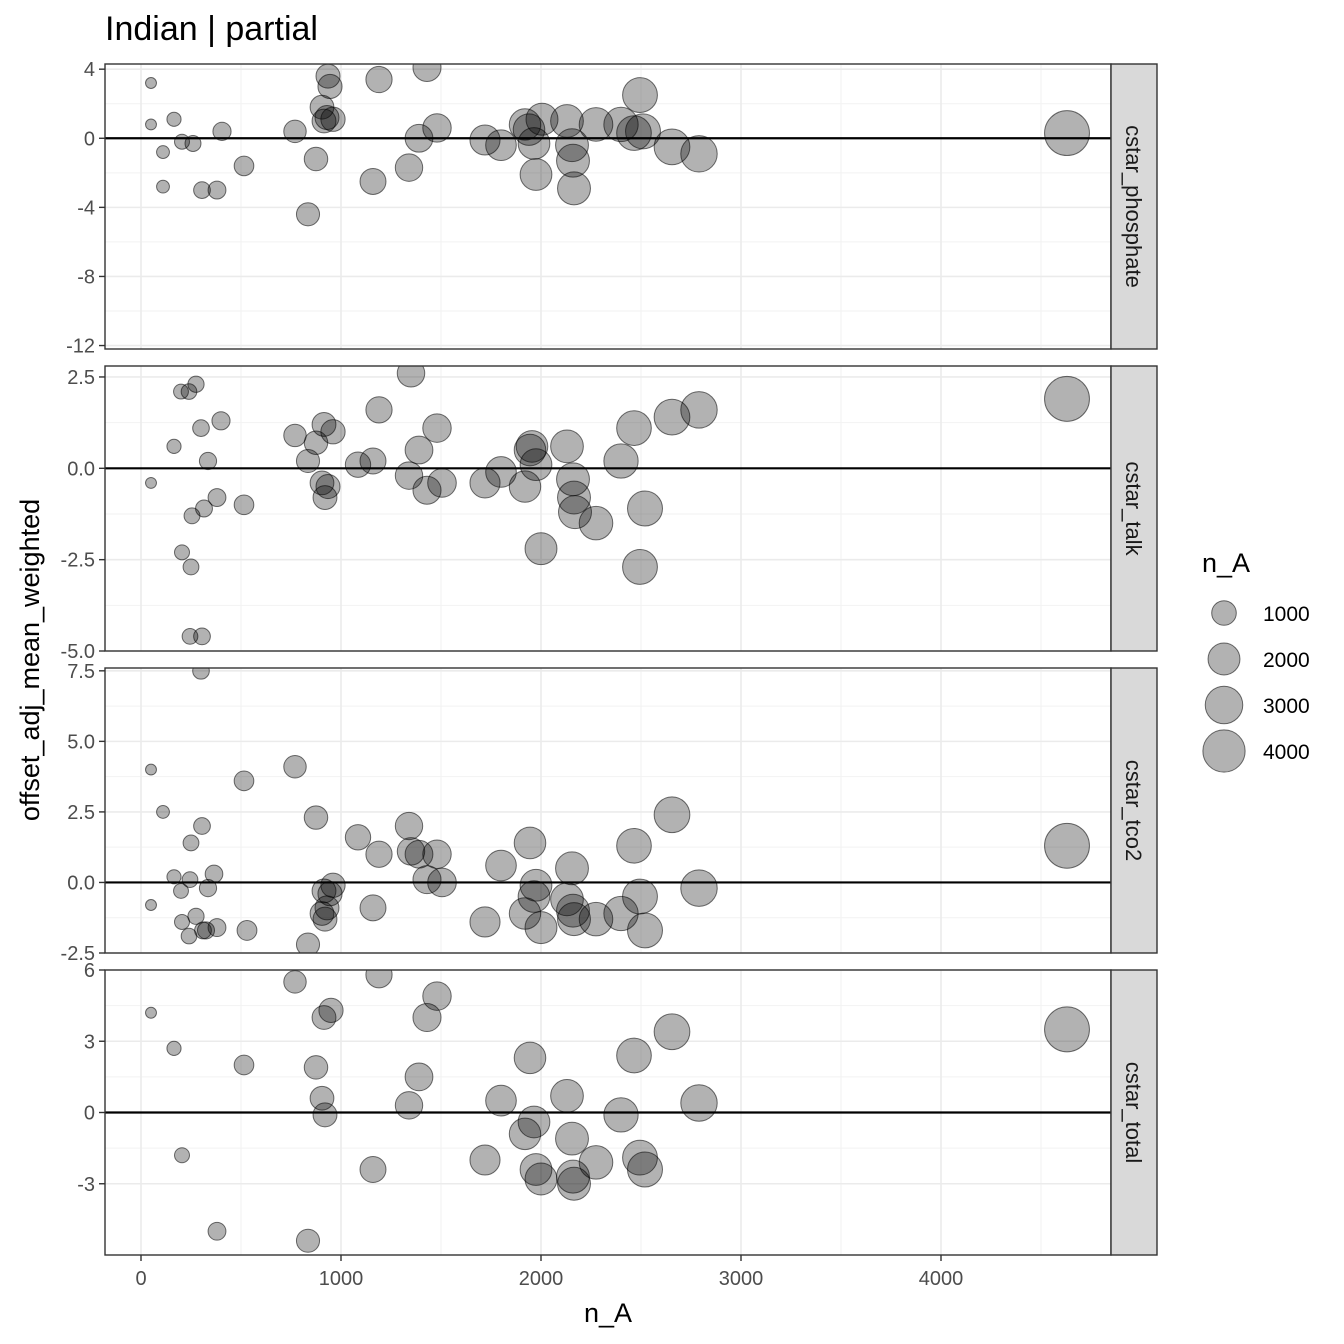 The height and width of the screenshot is (1344, 1344). What do you see at coordinates (89, 139) in the screenshot?
I see `y-tick-label: 0` at bounding box center [89, 139].